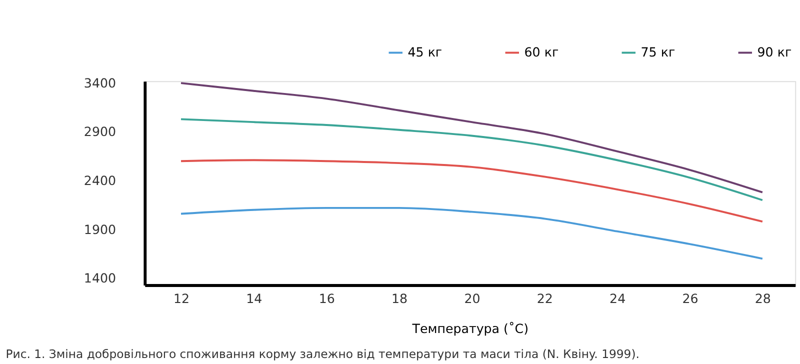 Image resolution: width=800 pixels, height=364 pixels. What do you see at coordinates (774, 52) in the screenshot?
I see `legend-label: 90 кг` at bounding box center [774, 52].